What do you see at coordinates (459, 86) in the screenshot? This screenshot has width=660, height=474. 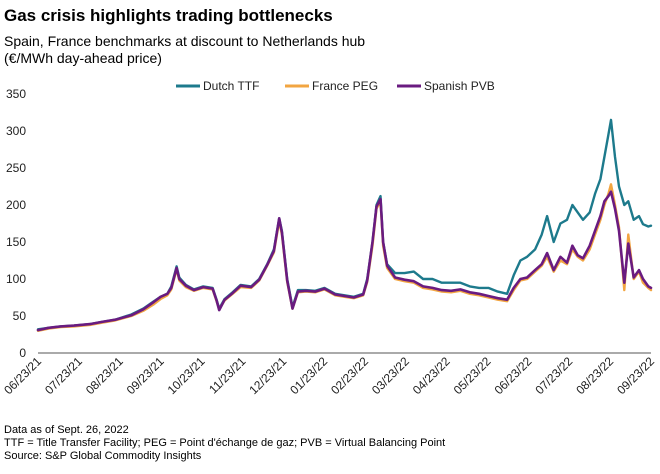 I see `legend-label-spanish-pvb: Spanish PVB` at bounding box center [459, 86].